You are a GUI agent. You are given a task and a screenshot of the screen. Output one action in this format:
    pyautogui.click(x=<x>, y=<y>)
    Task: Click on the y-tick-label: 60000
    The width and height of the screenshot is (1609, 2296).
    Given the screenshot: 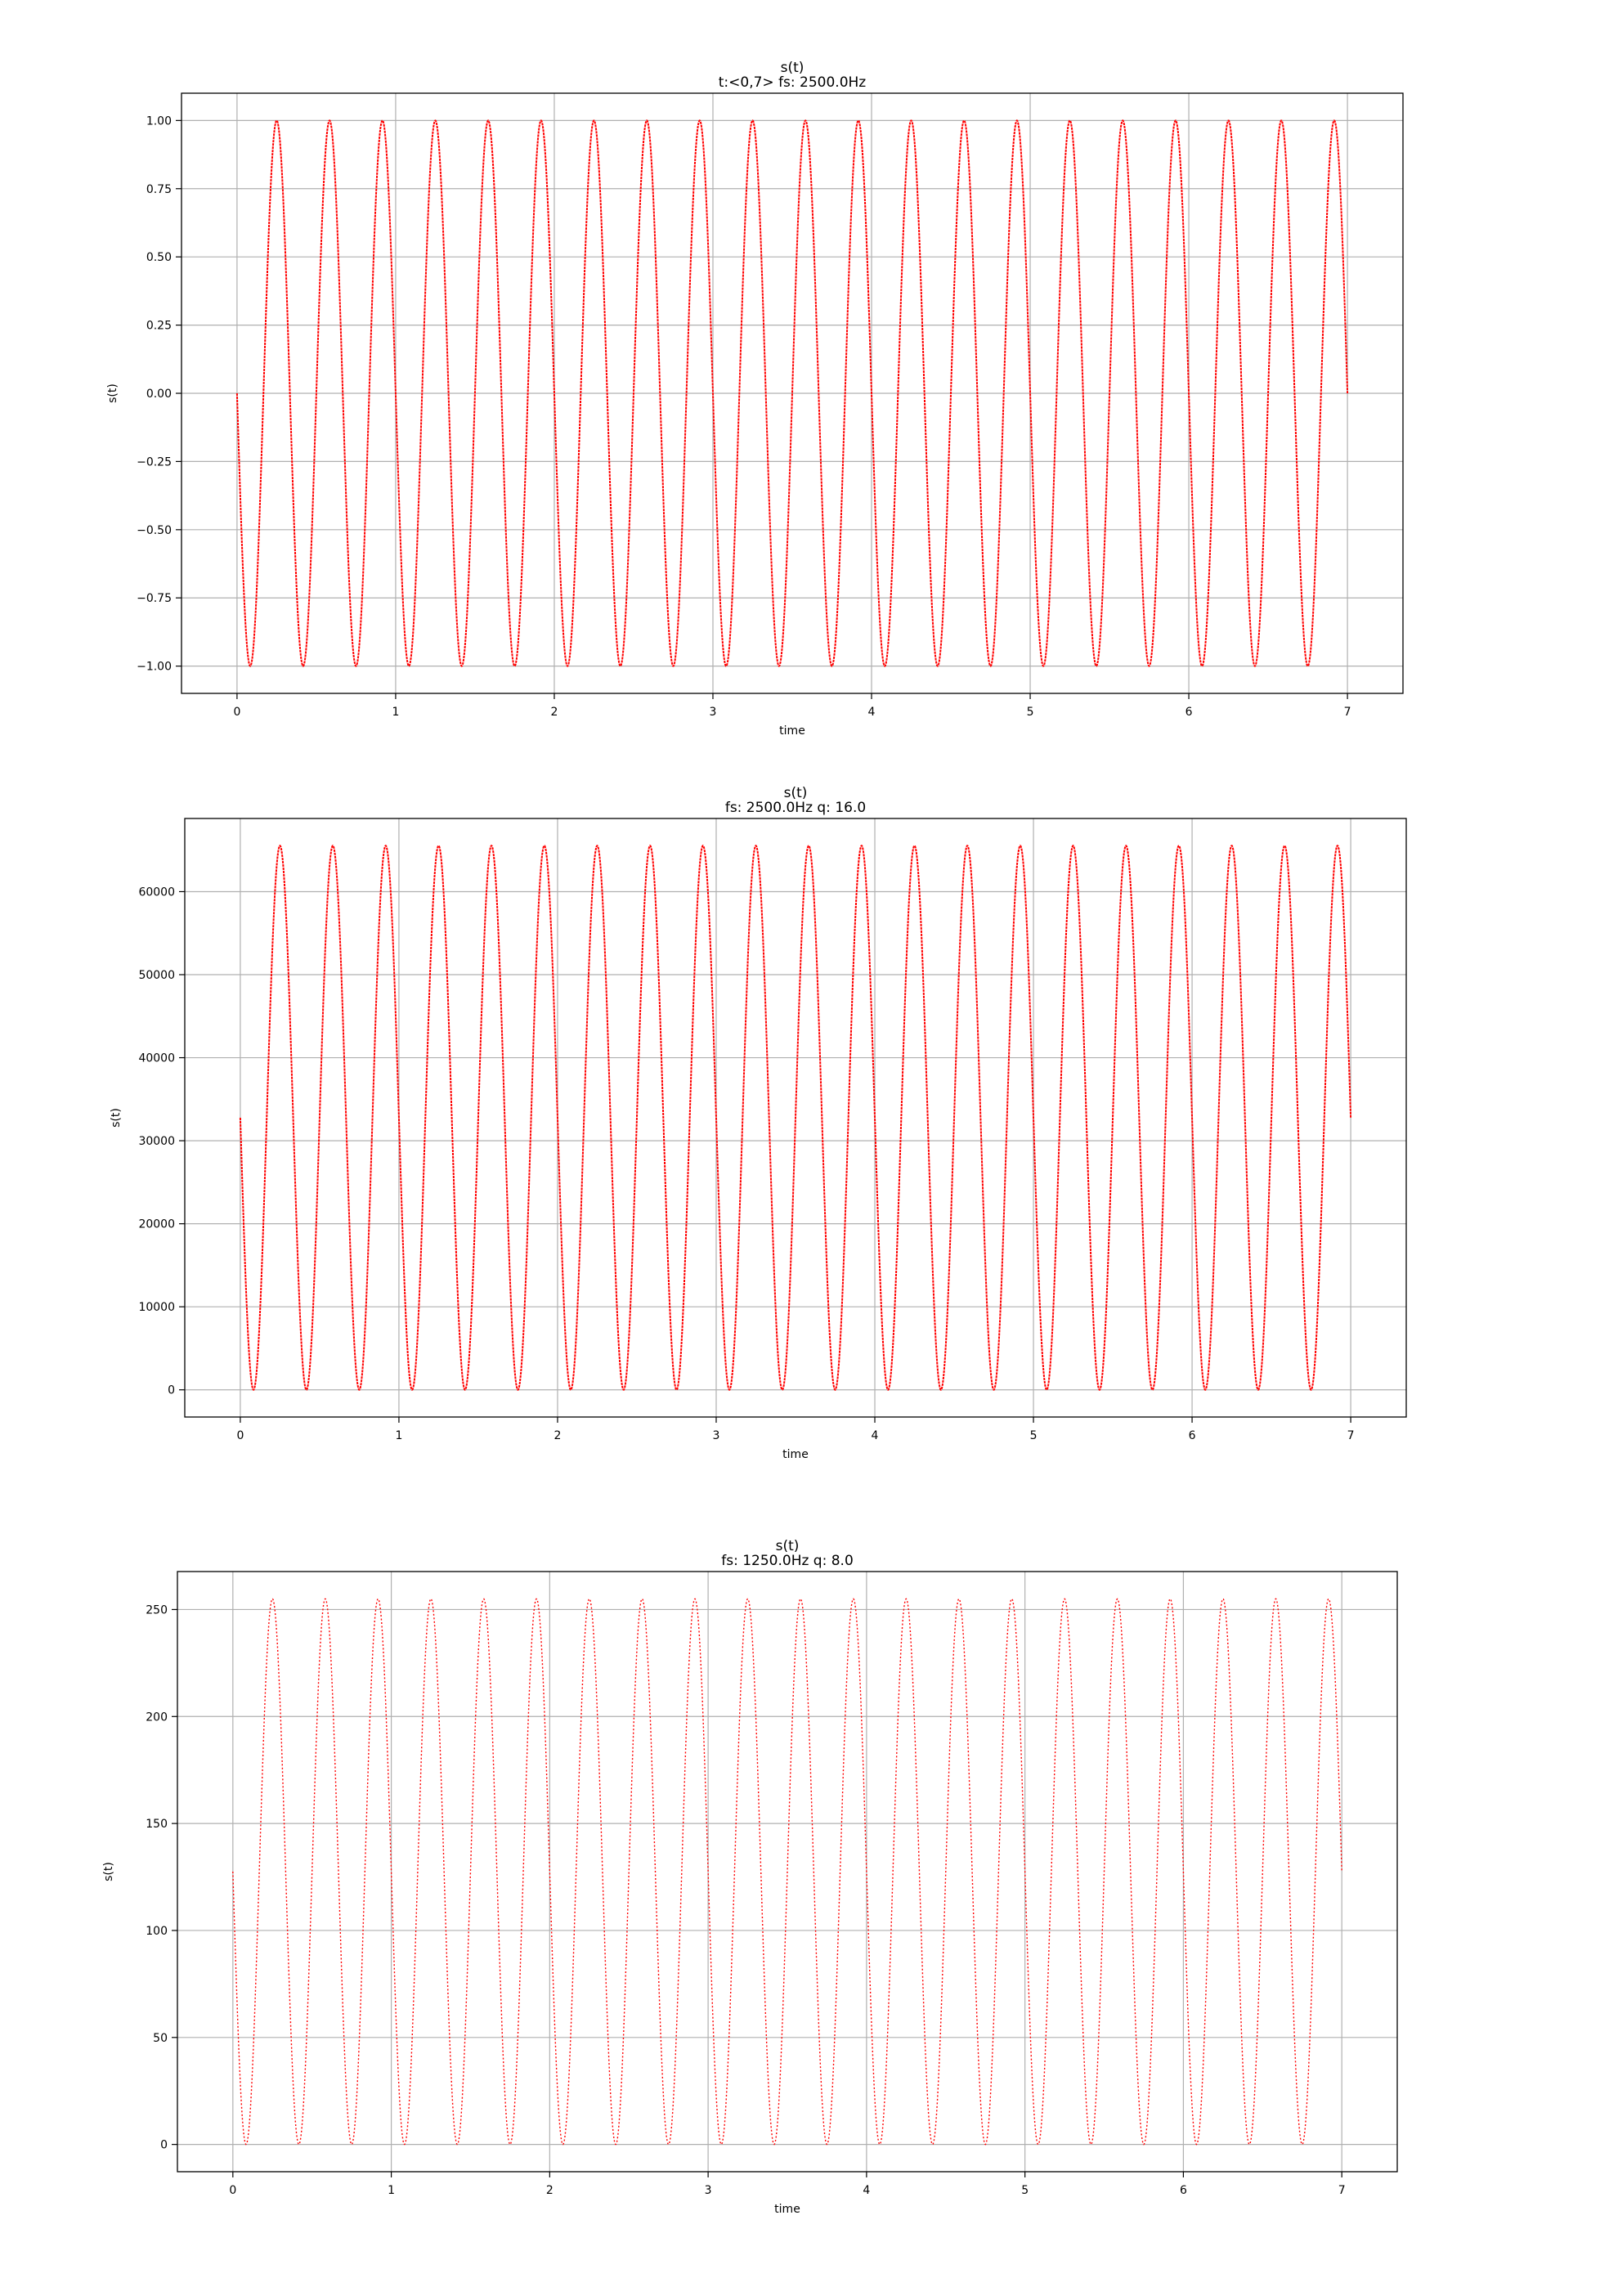 What is the action you would take?
    pyautogui.click(x=157, y=892)
    